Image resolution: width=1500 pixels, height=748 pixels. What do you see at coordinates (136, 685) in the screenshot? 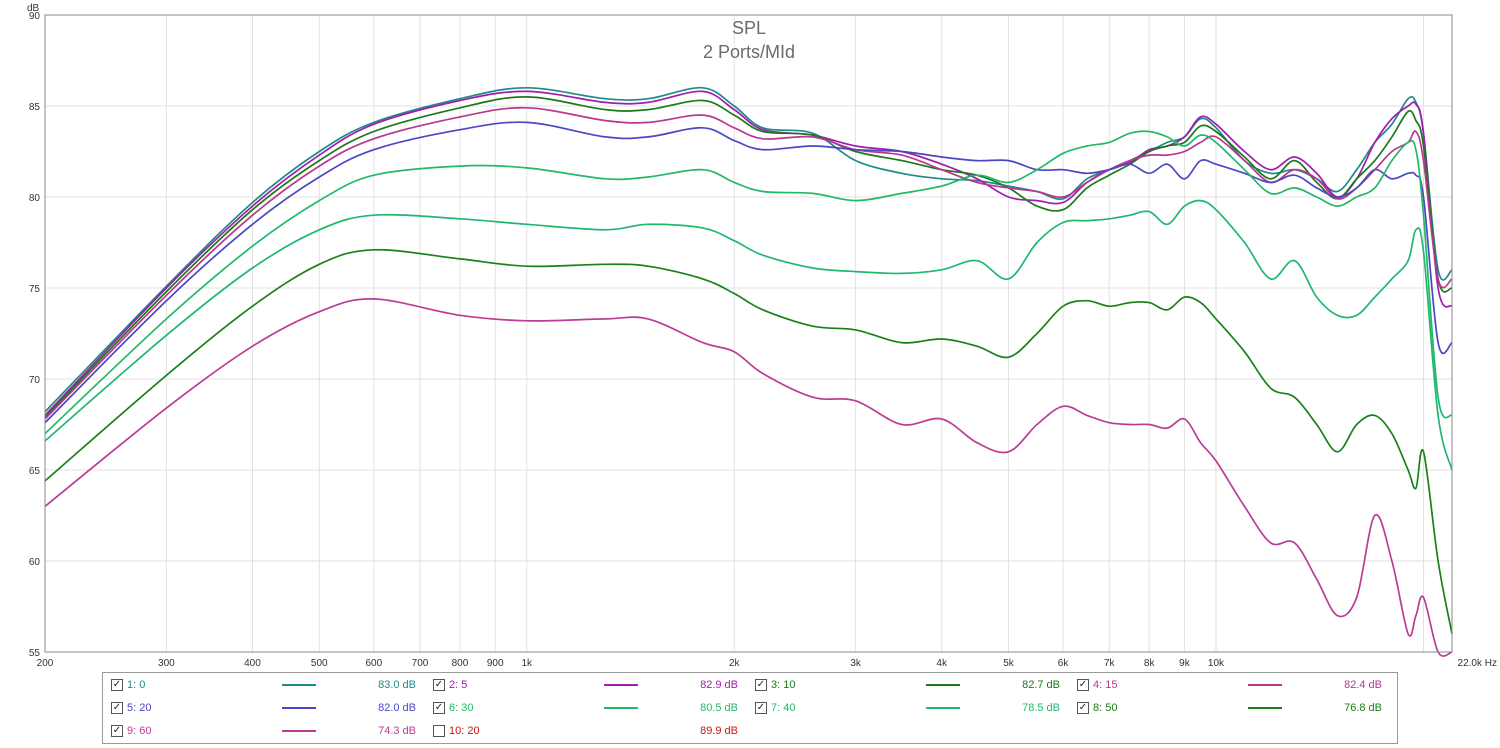
I see `legend-series-name: 1: 0` at bounding box center [136, 685].